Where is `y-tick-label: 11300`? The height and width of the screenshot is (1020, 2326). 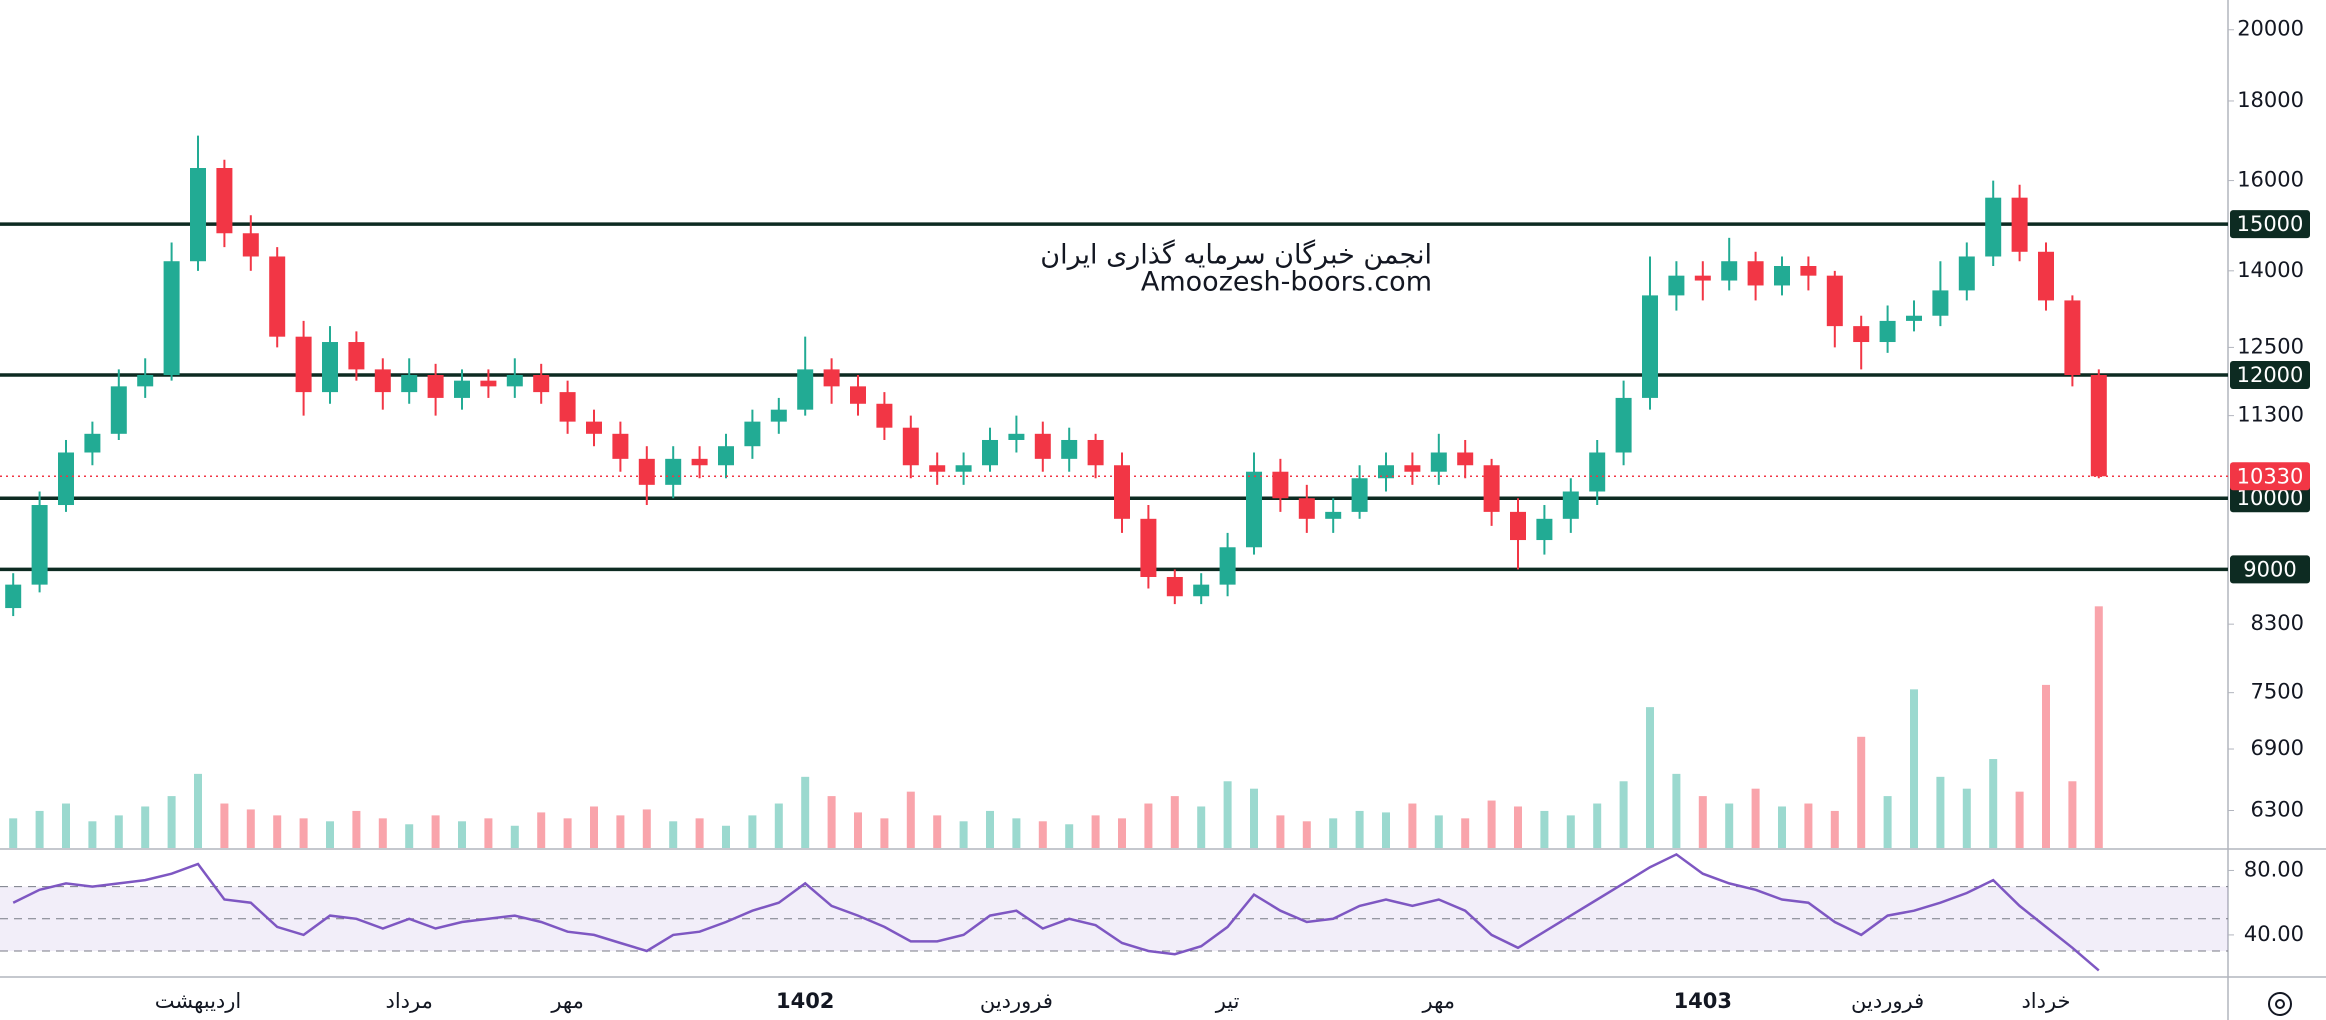
y-tick-label: 11300 is located at coordinates (2270, 415).